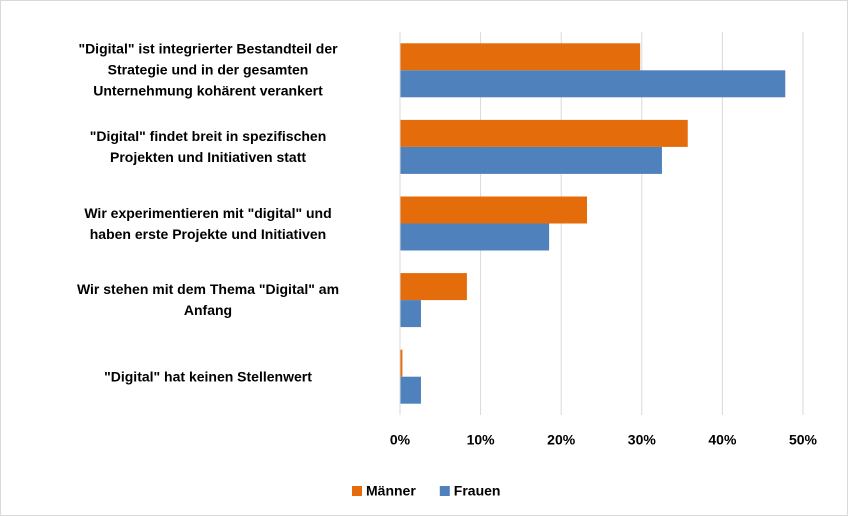  I want to click on x-tick-label: 50%, so click(803, 440).